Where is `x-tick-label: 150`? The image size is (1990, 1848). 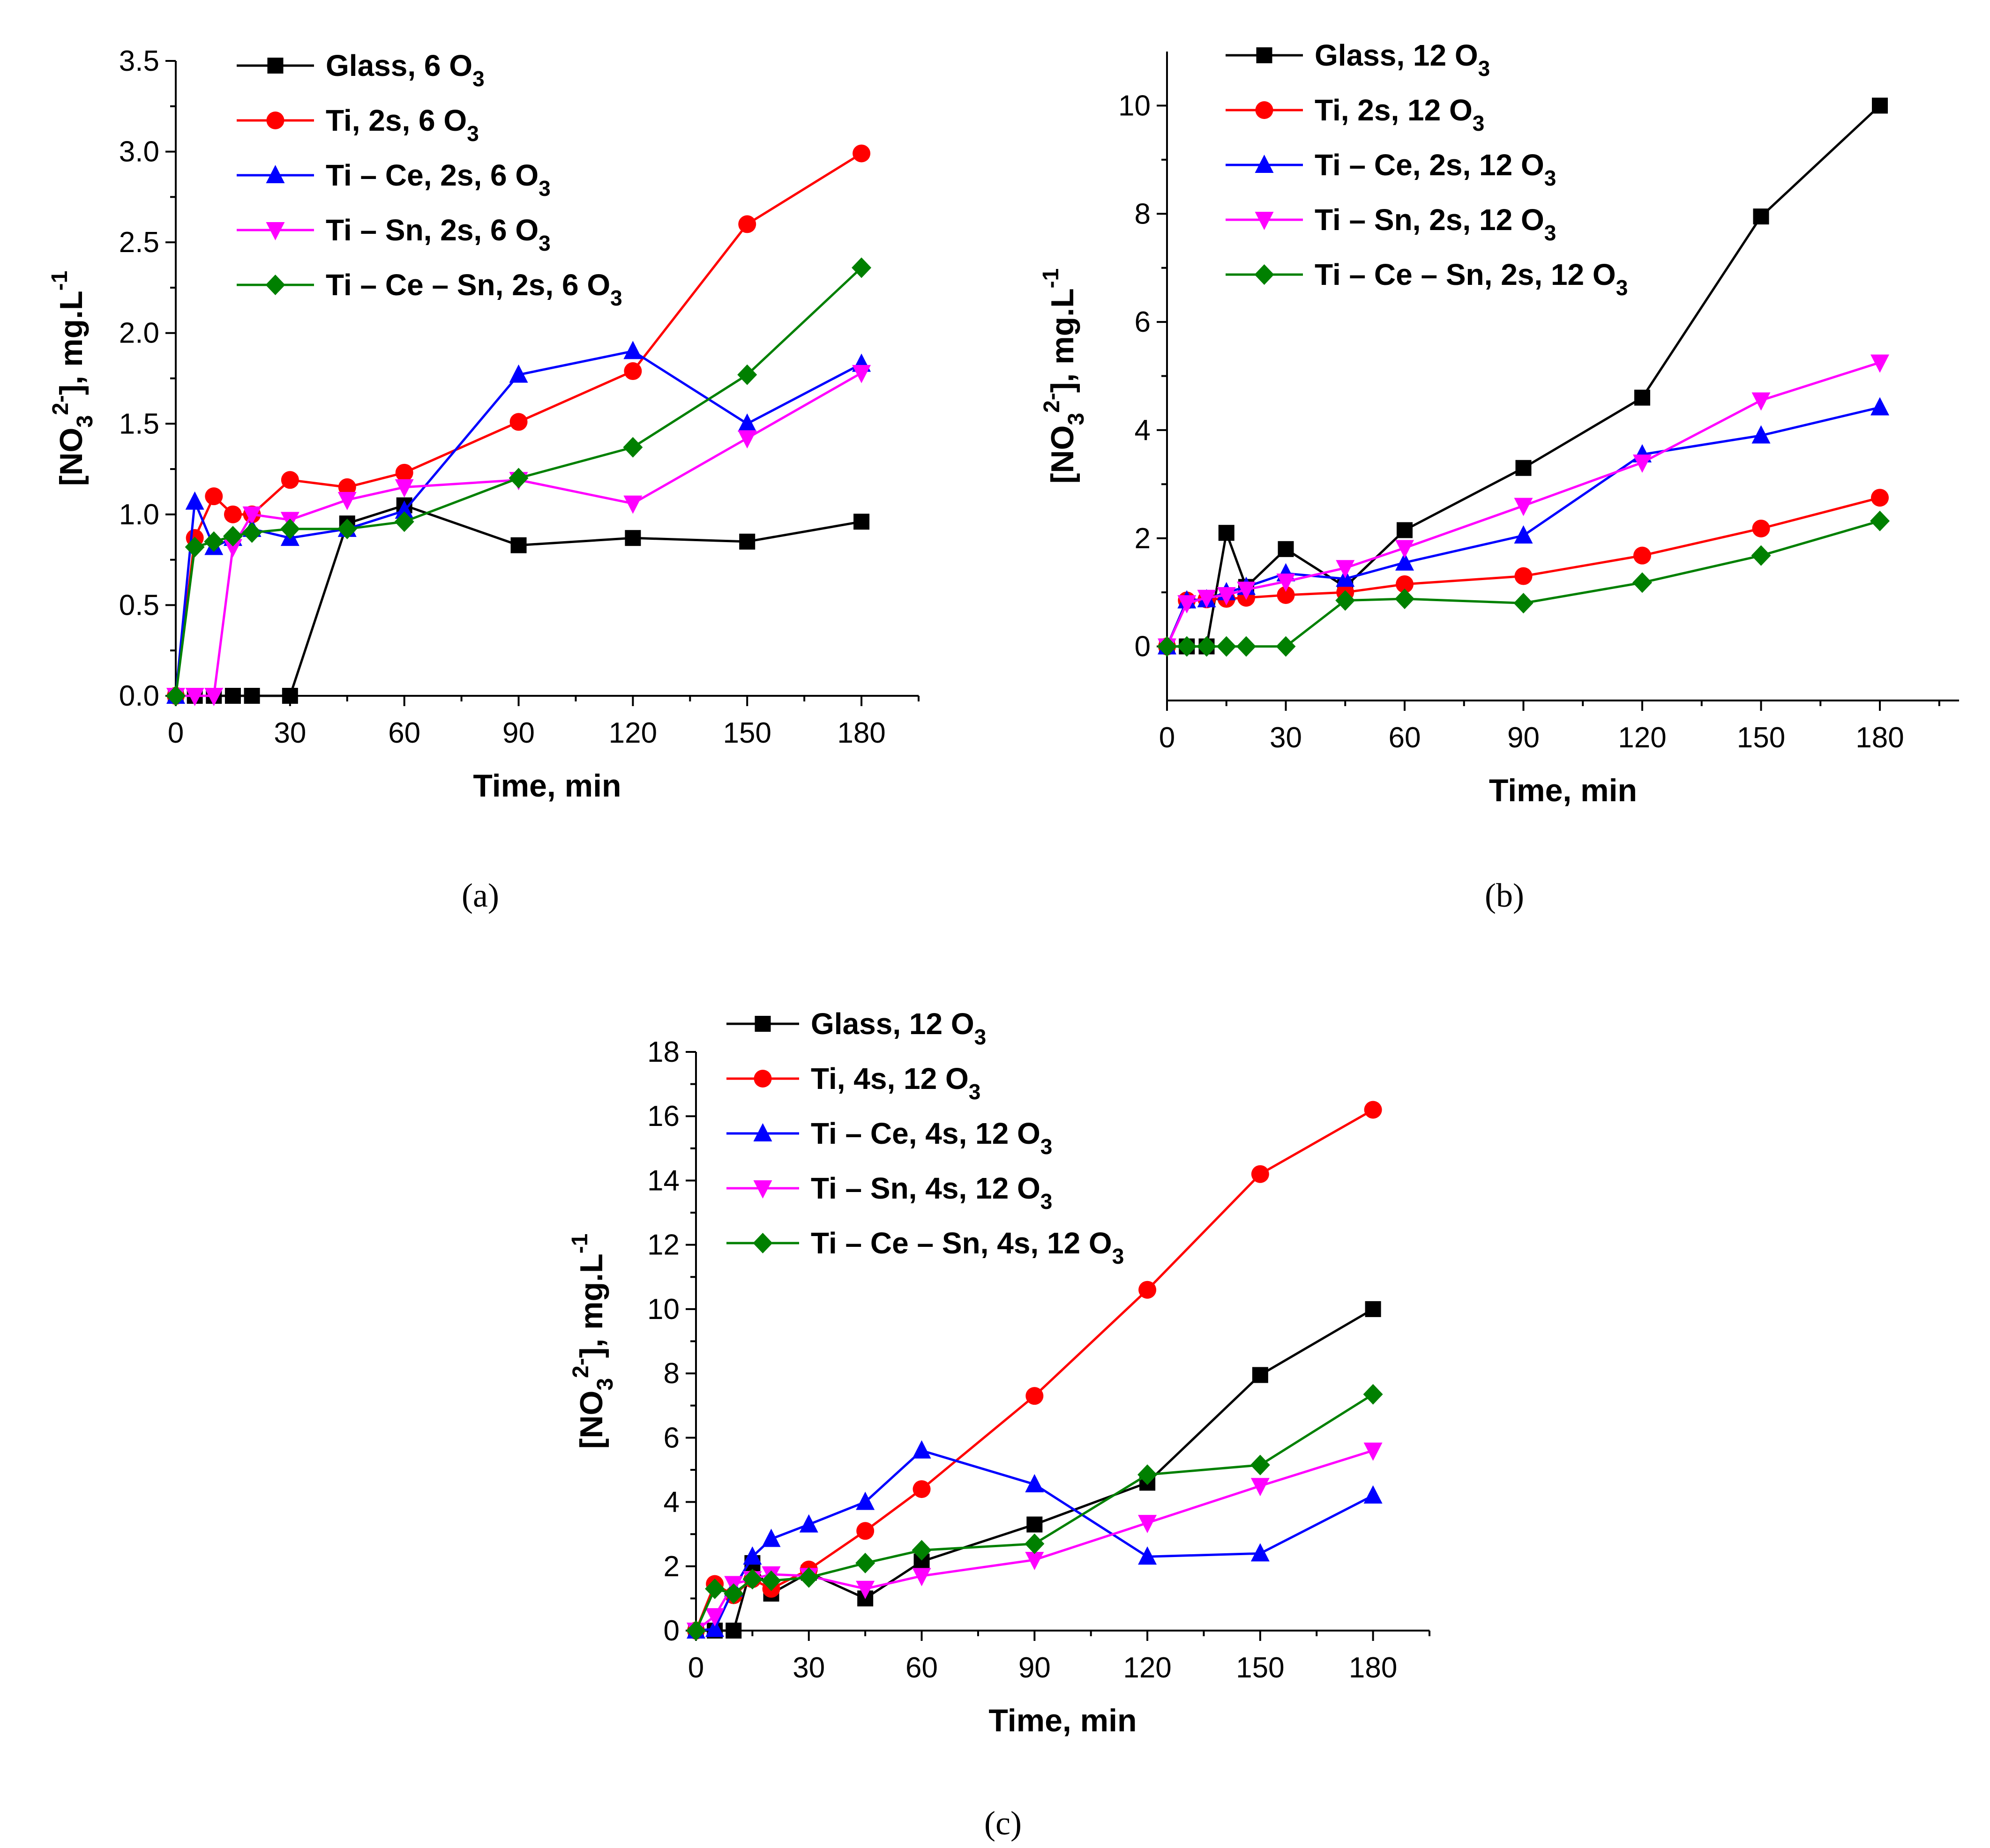
x-tick-label: 150 is located at coordinates (1761, 738).